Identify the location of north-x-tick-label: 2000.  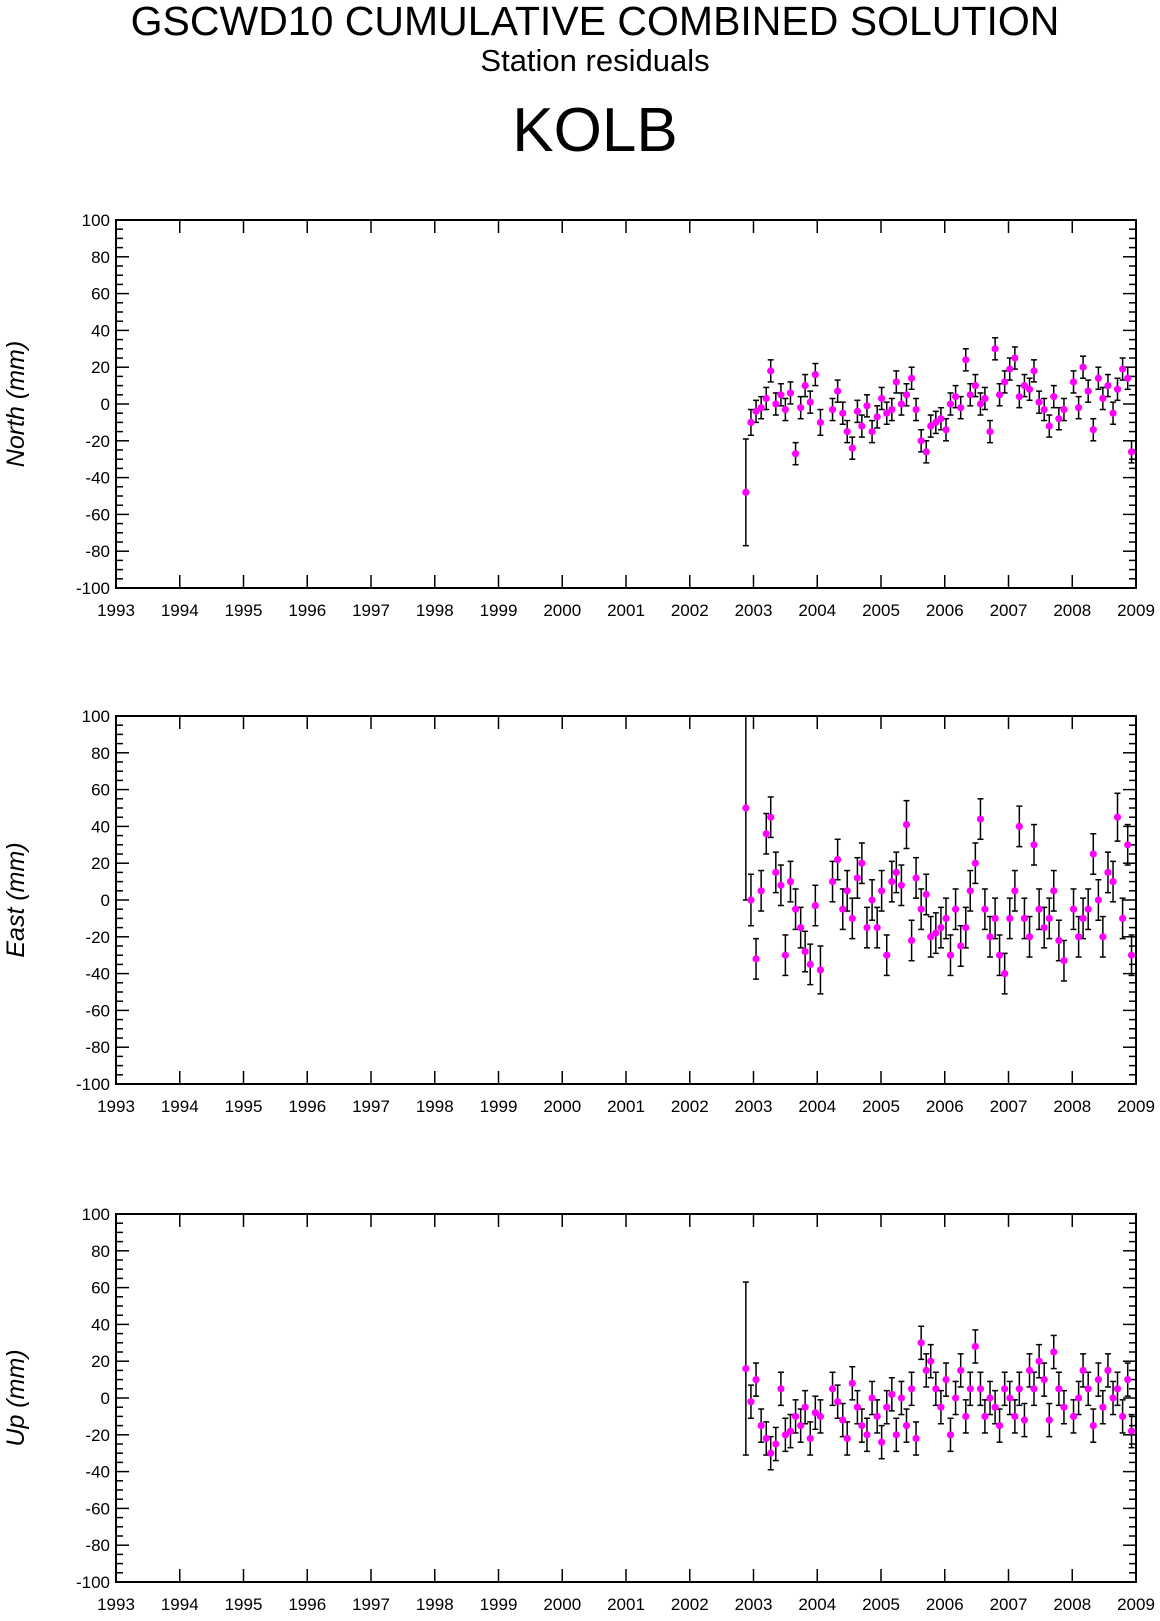
(562, 610).